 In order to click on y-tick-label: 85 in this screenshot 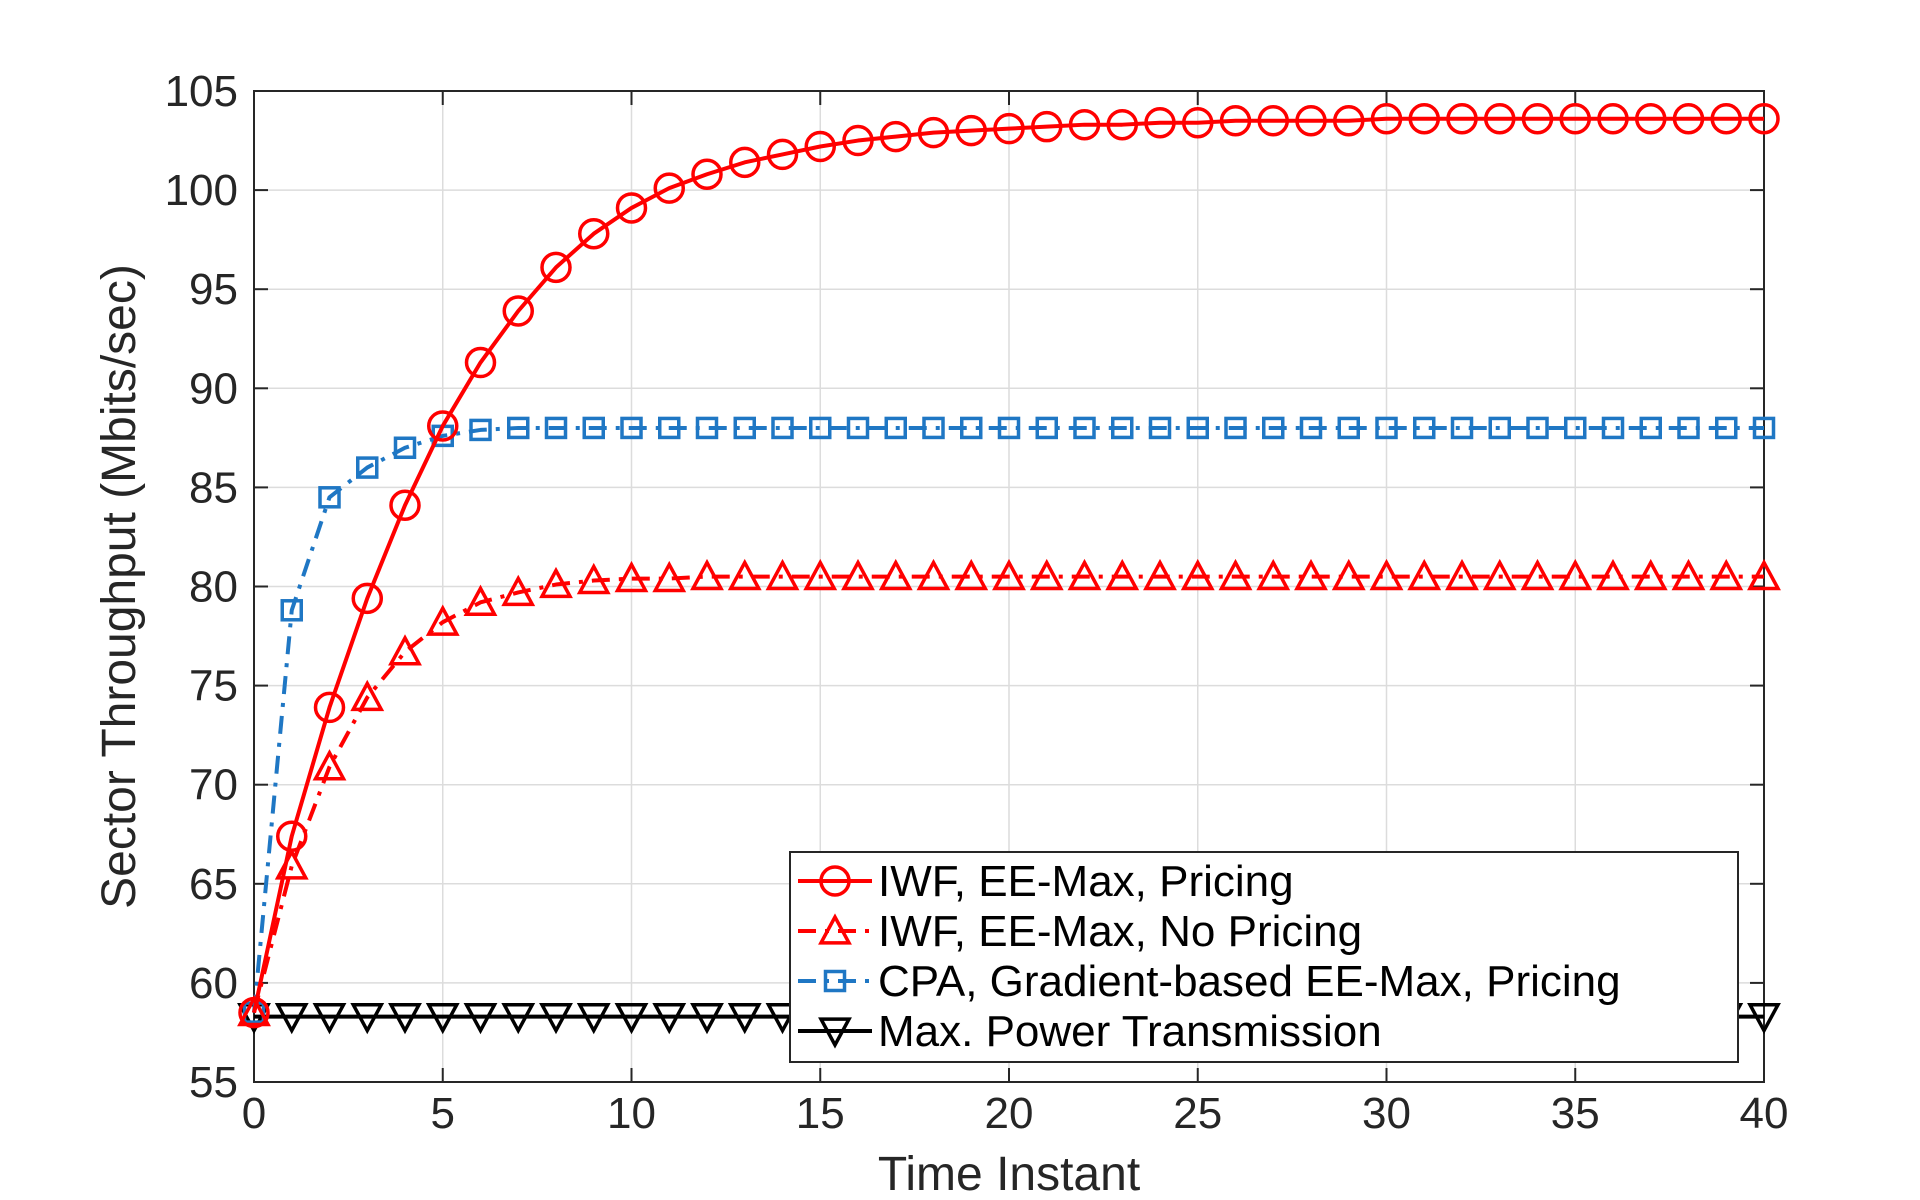, I will do `click(213, 487)`.